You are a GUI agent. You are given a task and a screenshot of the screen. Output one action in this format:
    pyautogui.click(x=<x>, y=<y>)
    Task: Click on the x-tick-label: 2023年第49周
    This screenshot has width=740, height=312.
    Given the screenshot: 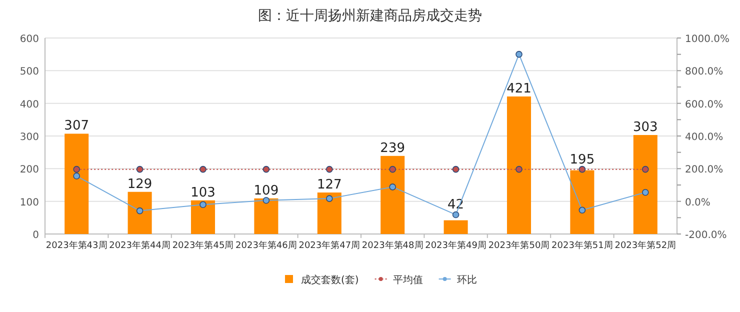 What is the action you would take?
    pyautogui.click(x=455, y=245)
    